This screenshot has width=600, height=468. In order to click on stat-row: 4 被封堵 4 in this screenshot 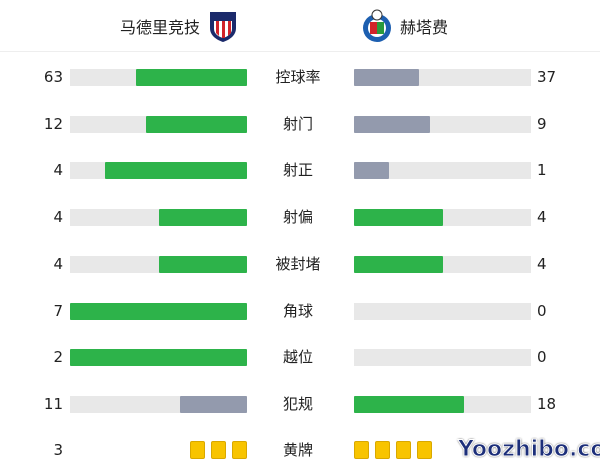, I will do `click(300, 264)`.